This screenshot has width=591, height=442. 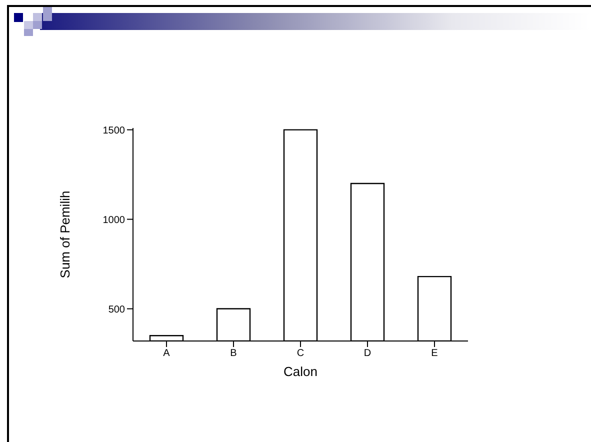 I want to click on y-tick-label: 1000, so click(x=114, y=220).